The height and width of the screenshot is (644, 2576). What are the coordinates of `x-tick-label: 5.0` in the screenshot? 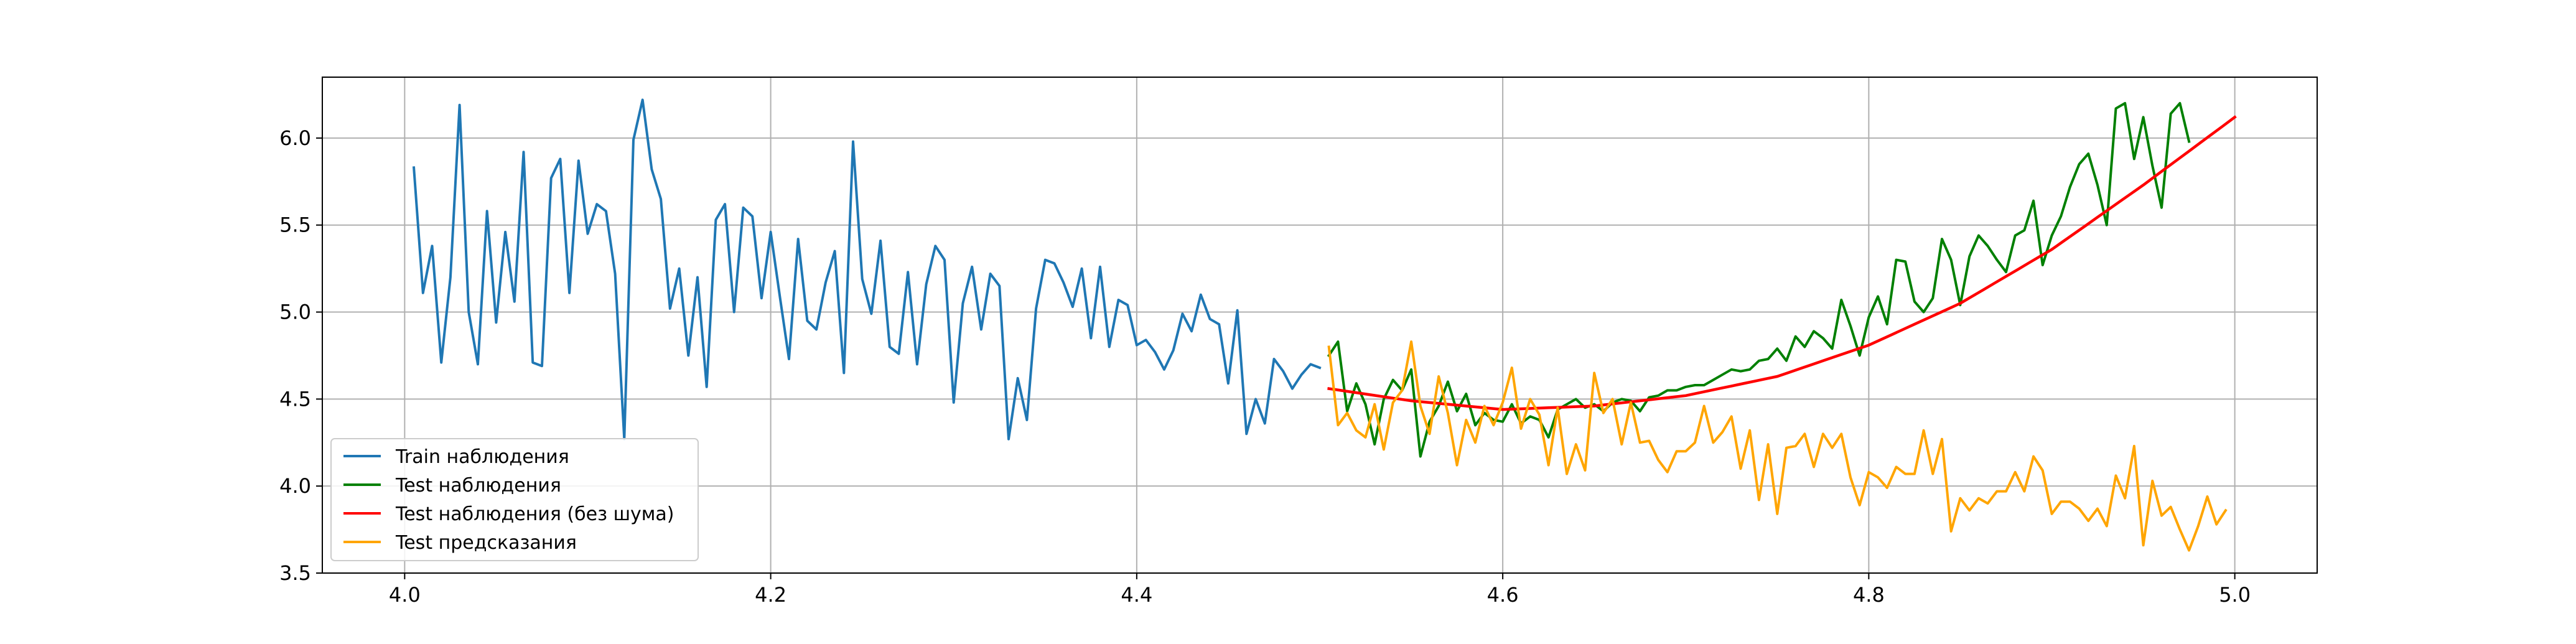 It's located at (2235, 595).